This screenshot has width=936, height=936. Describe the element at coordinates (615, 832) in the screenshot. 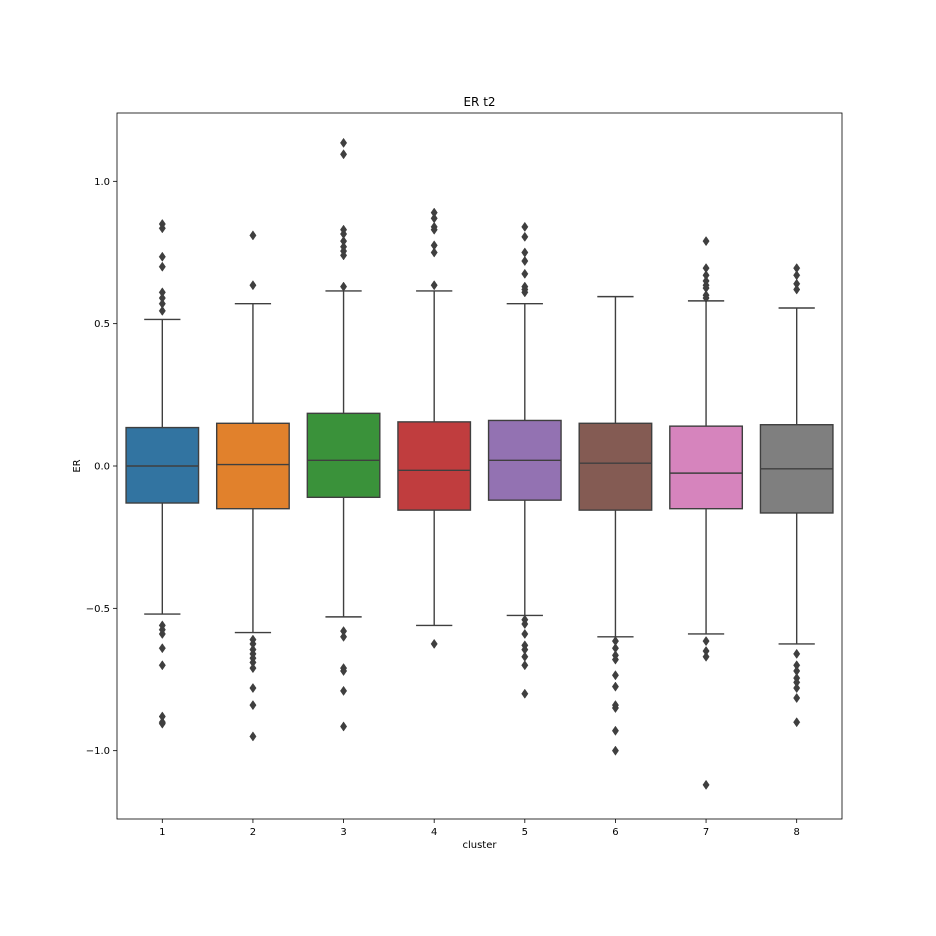

I see `x-tick-label: 6` at that location.